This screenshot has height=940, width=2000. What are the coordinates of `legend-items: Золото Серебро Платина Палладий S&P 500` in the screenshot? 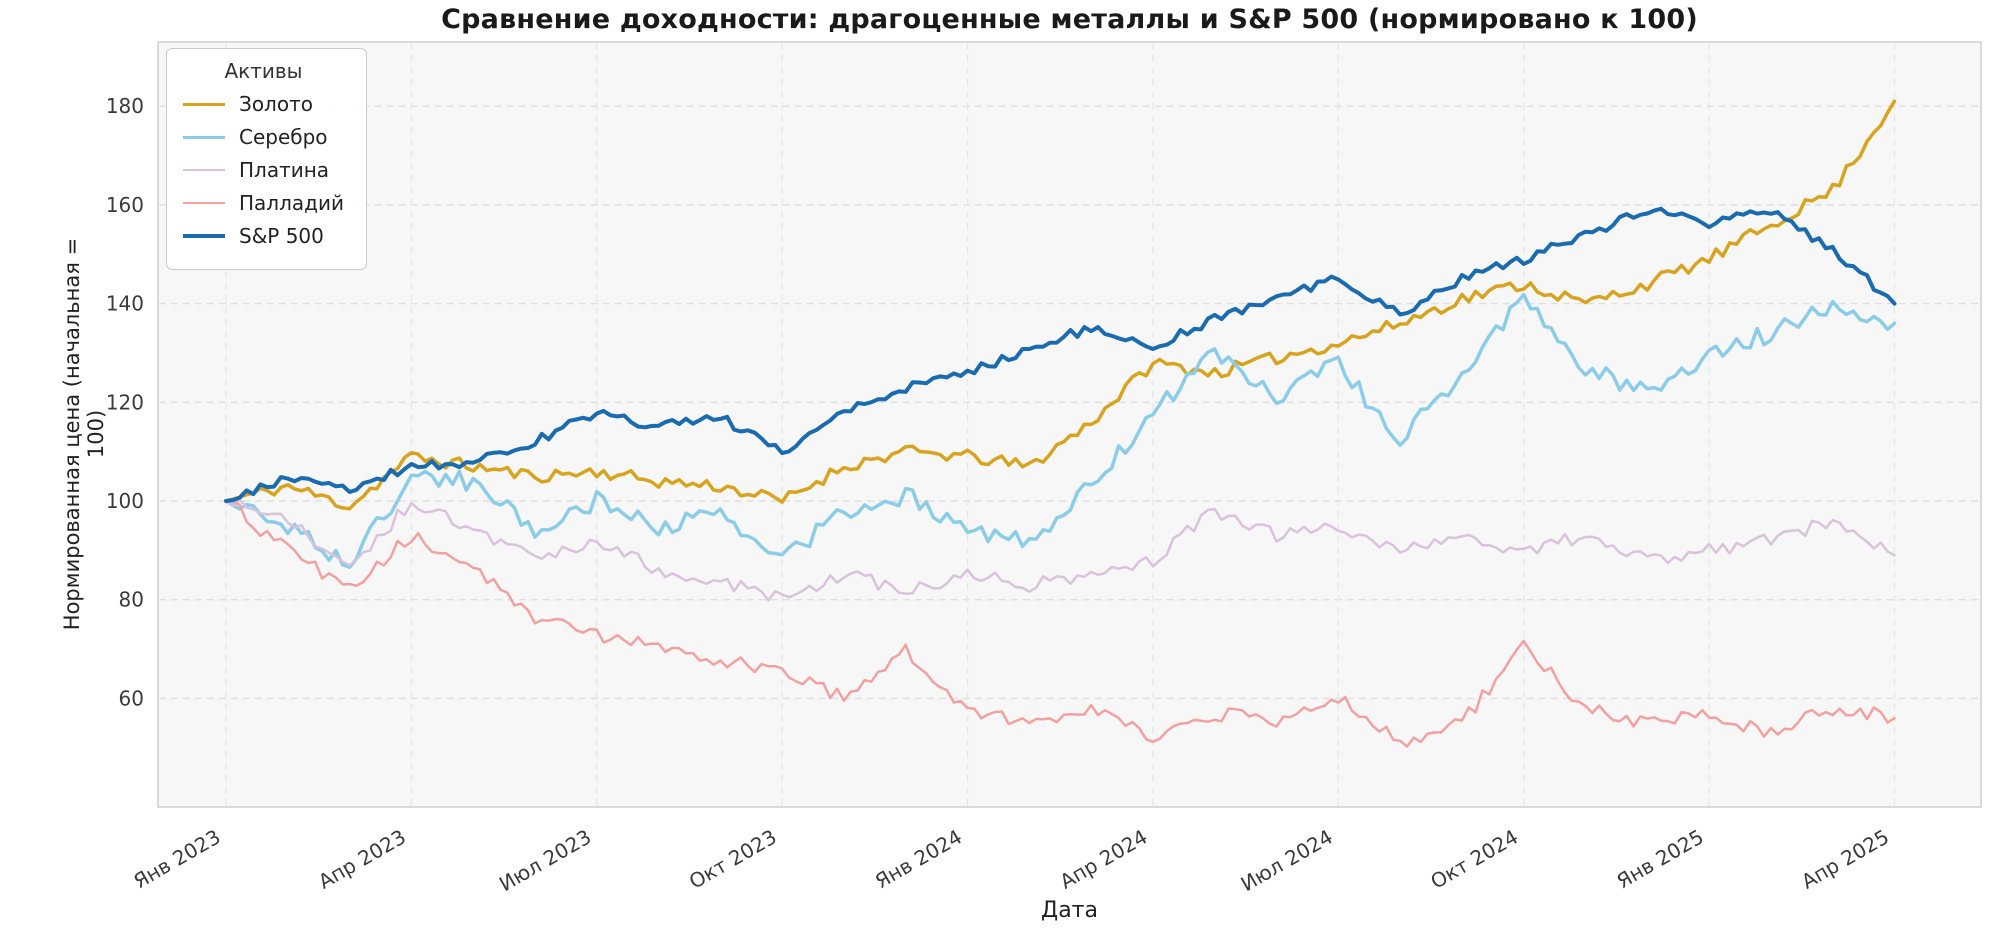 It's located at (263, 170).